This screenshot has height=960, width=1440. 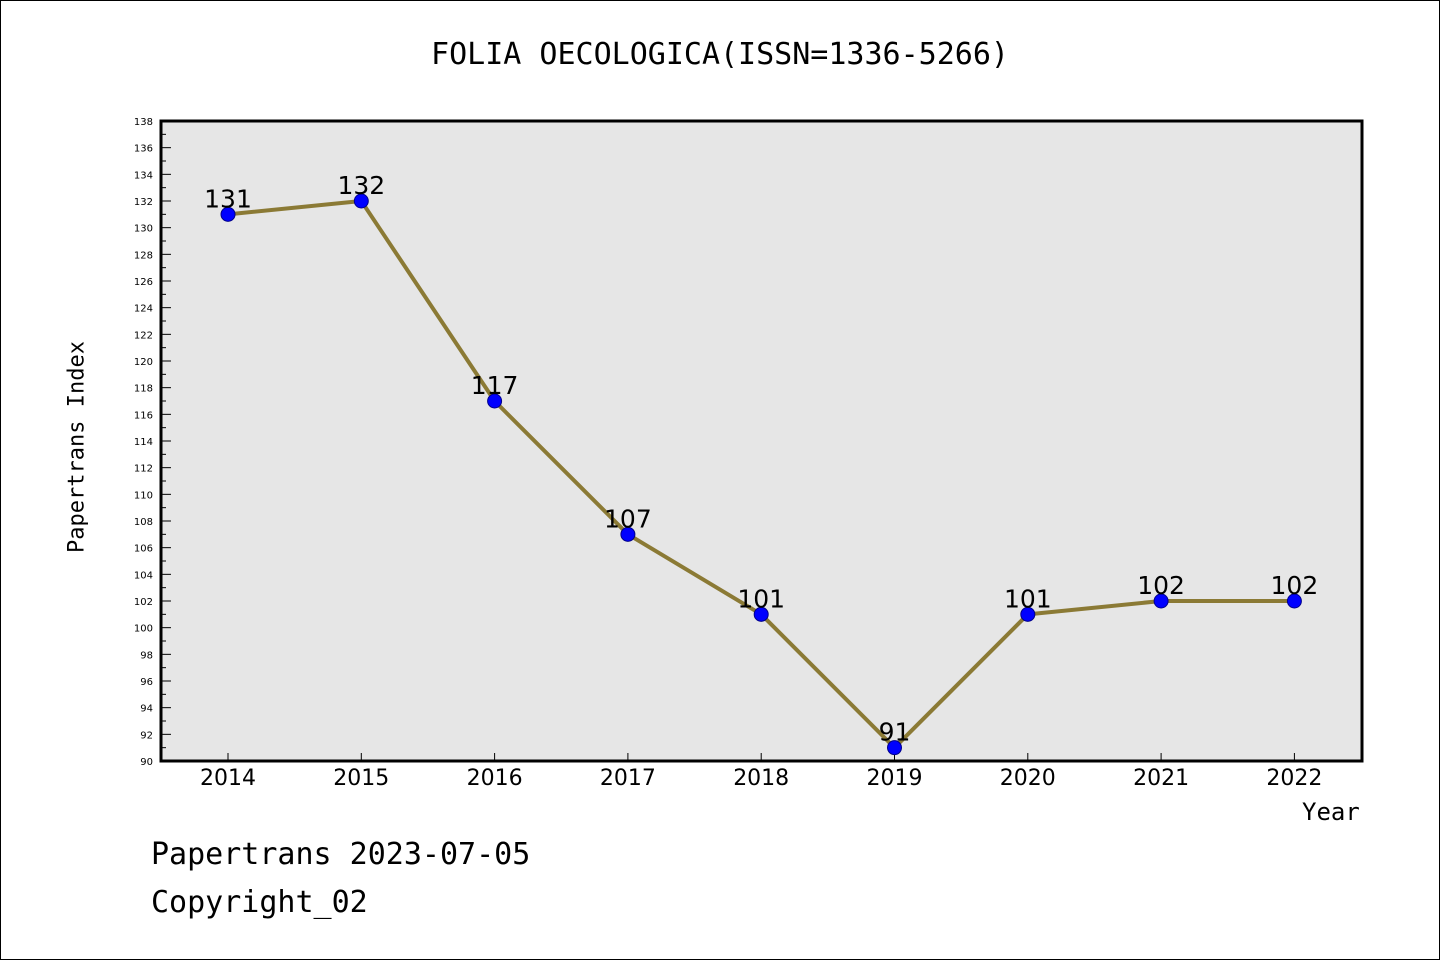 What do you see at coordinates (895, 732) in the screenshot?
I see `data-label: 91` at bounding box center [895, 732].